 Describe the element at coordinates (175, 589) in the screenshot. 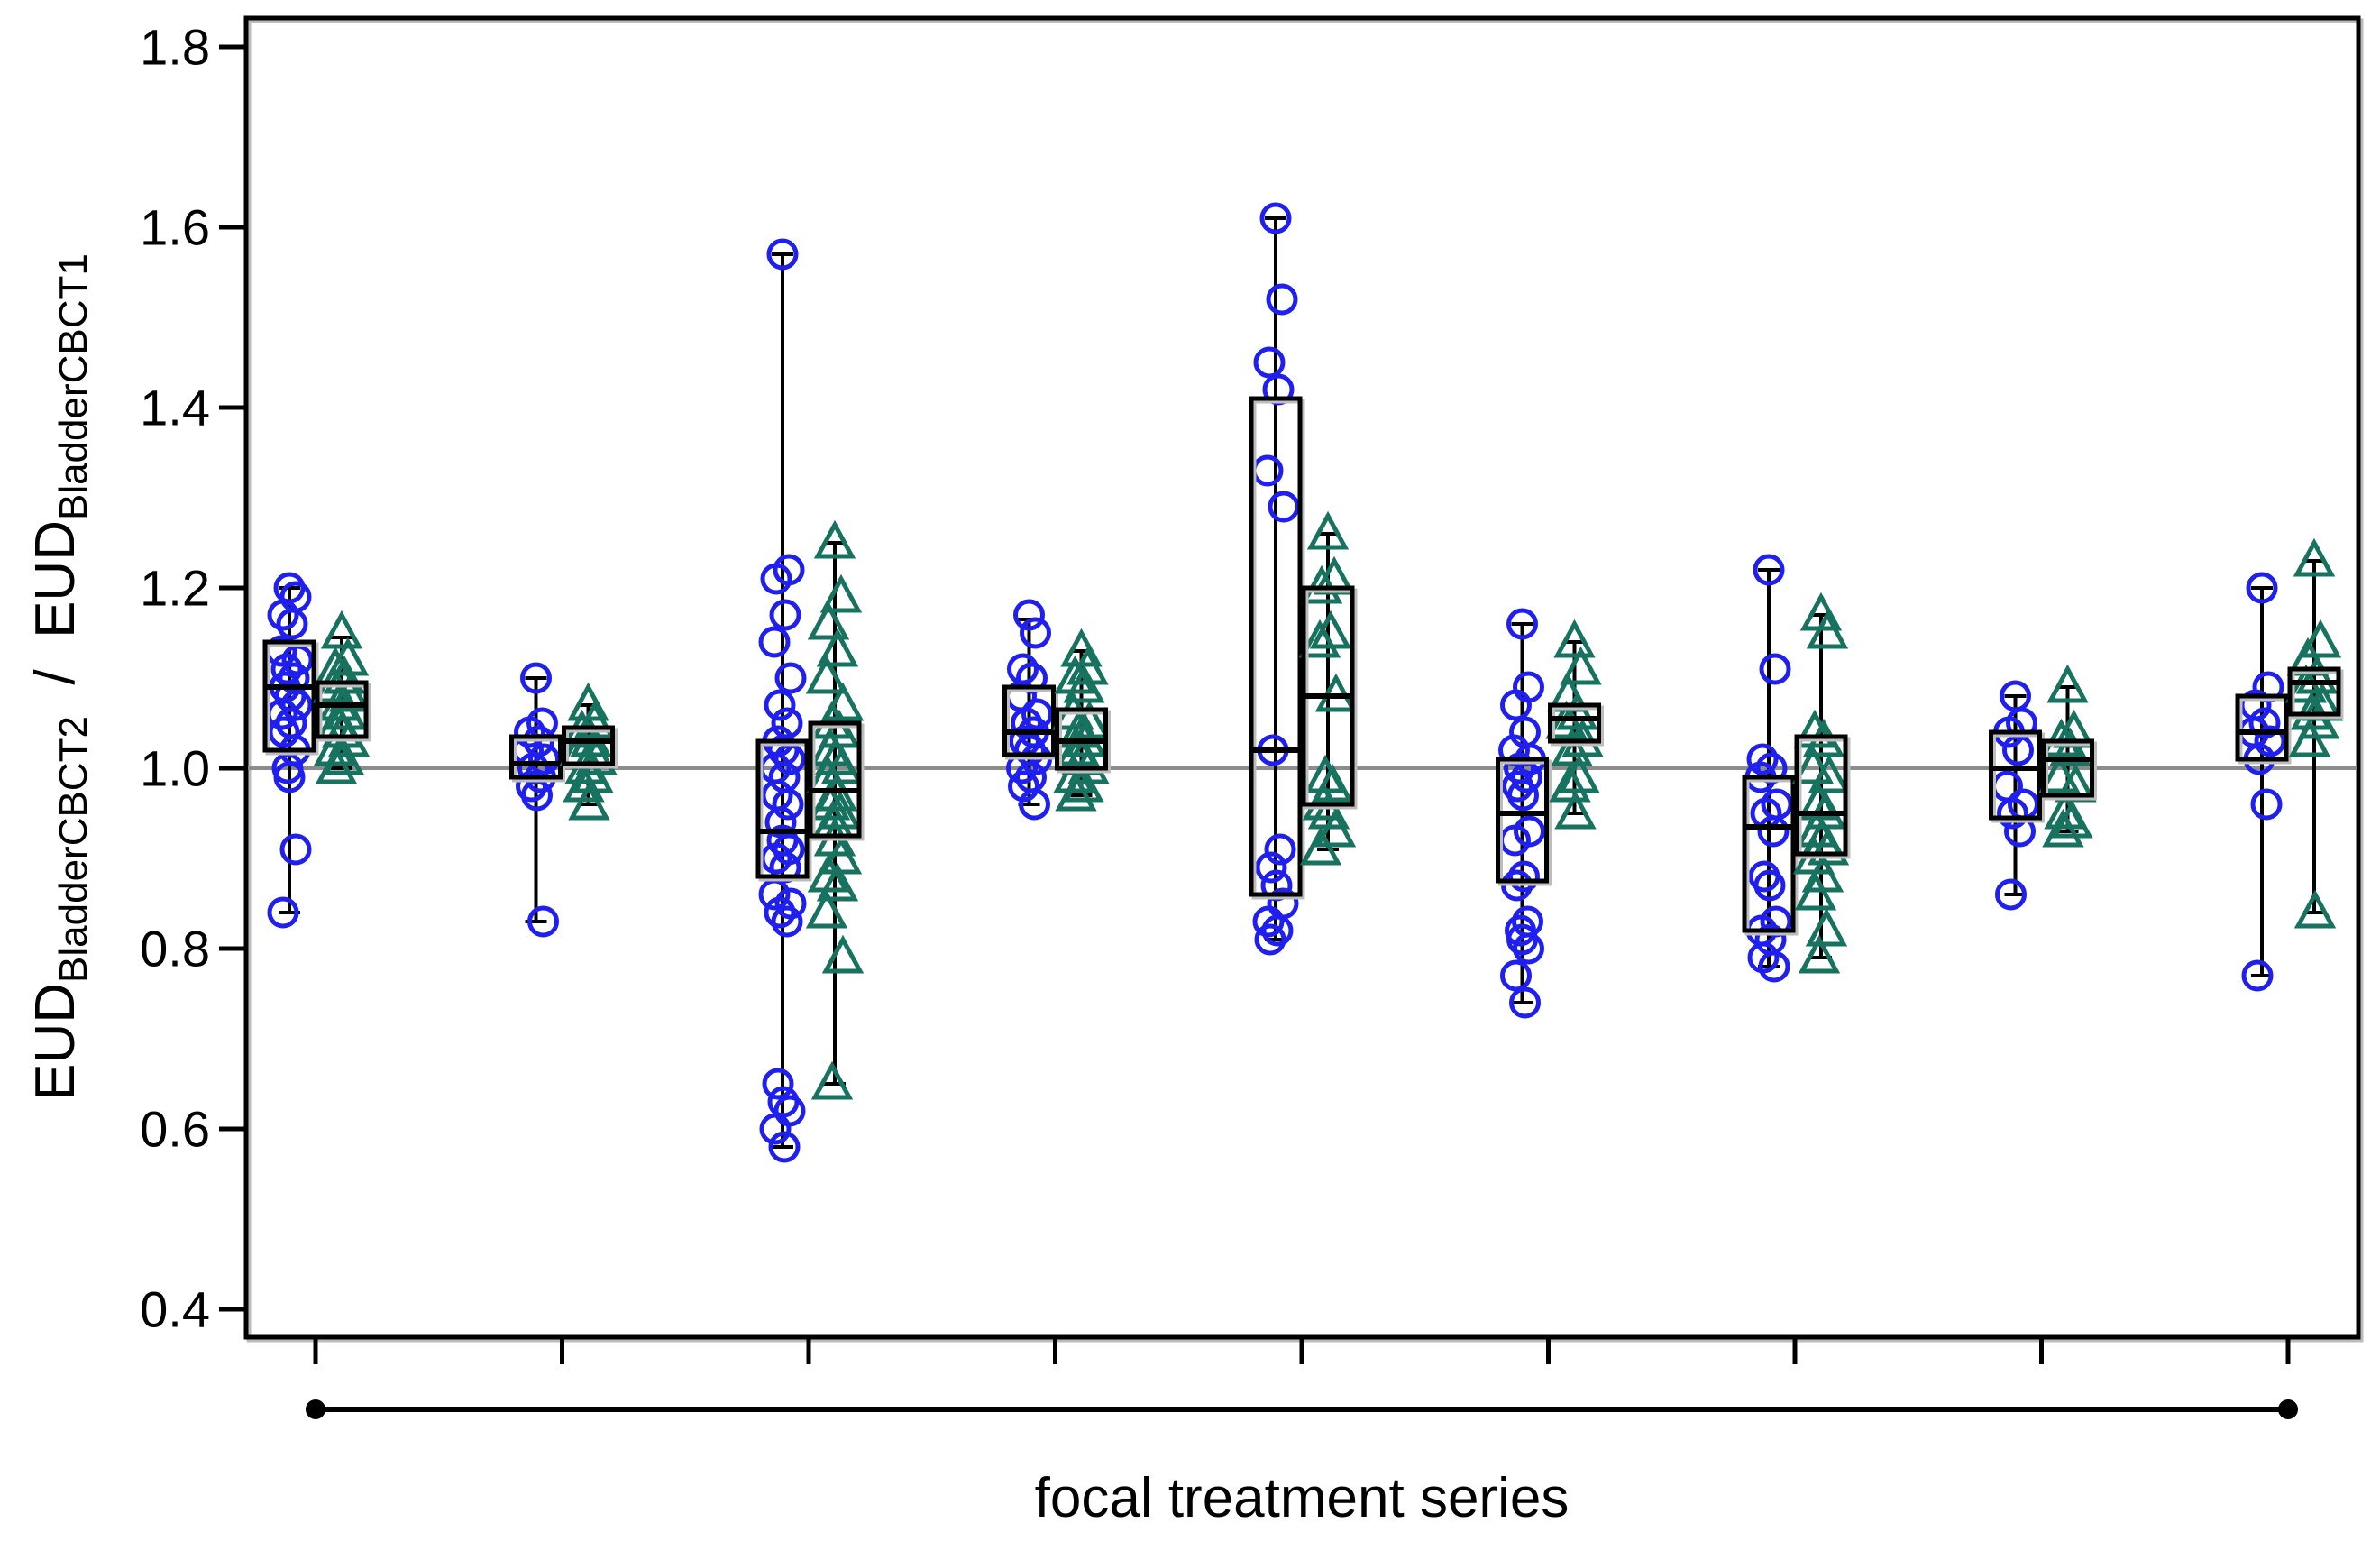

I see `y-tick-label: 1.2` at that location.